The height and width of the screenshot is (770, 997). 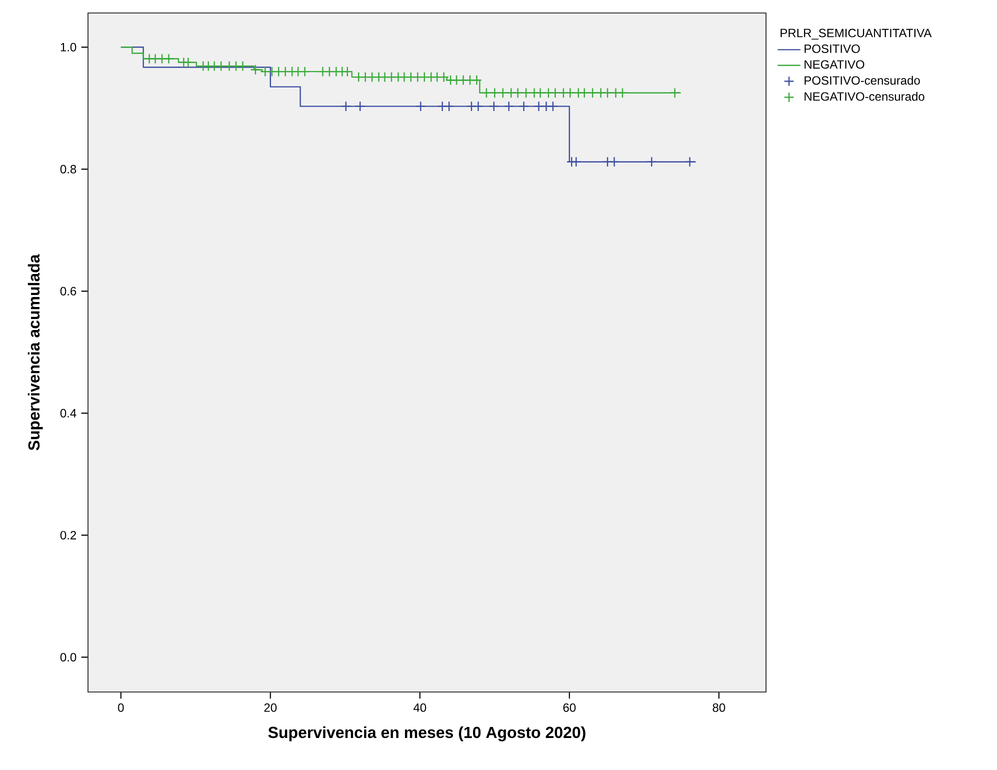 What do you see at coordinates (420, 707) in the screenshot?
I see `x-tick-label: 40` at bounding box center [420, 707].